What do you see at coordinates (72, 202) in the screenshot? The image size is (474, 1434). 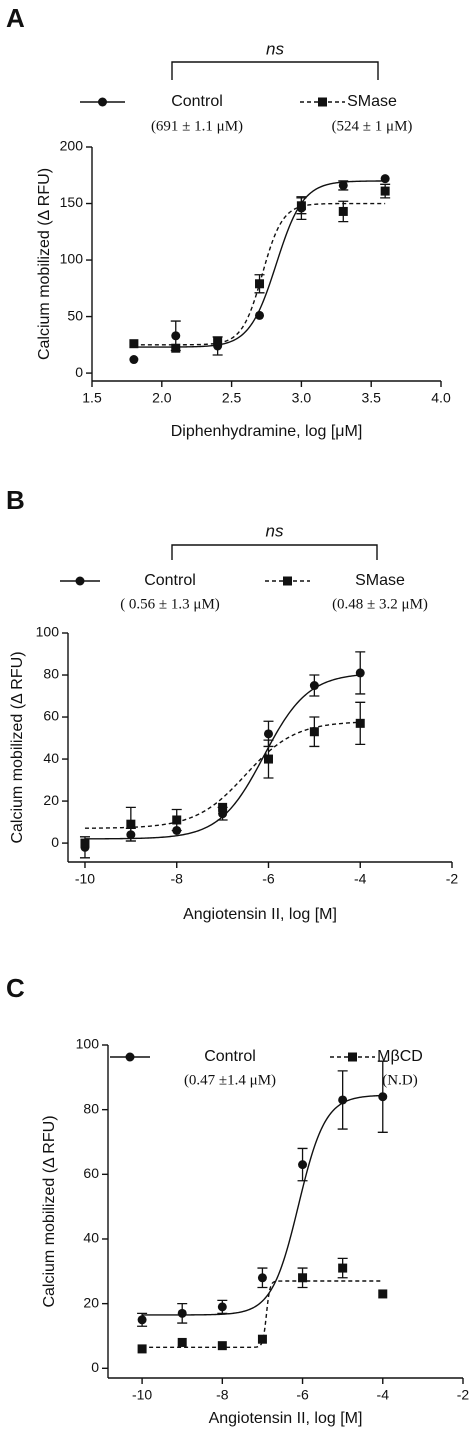 I see `y-tick-label: 150` at bounding box center [72, 202].